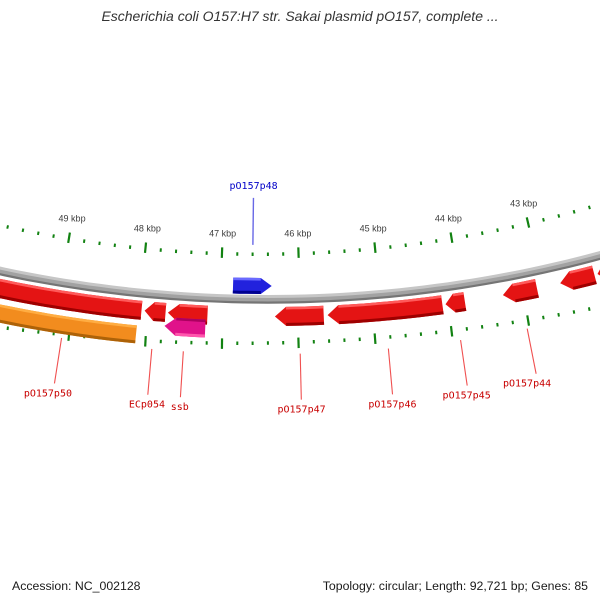 The height and width of the screenshot is (600, 600). I want to click on ruler-label-49kbp: 49 kbp, so click(72, 219).